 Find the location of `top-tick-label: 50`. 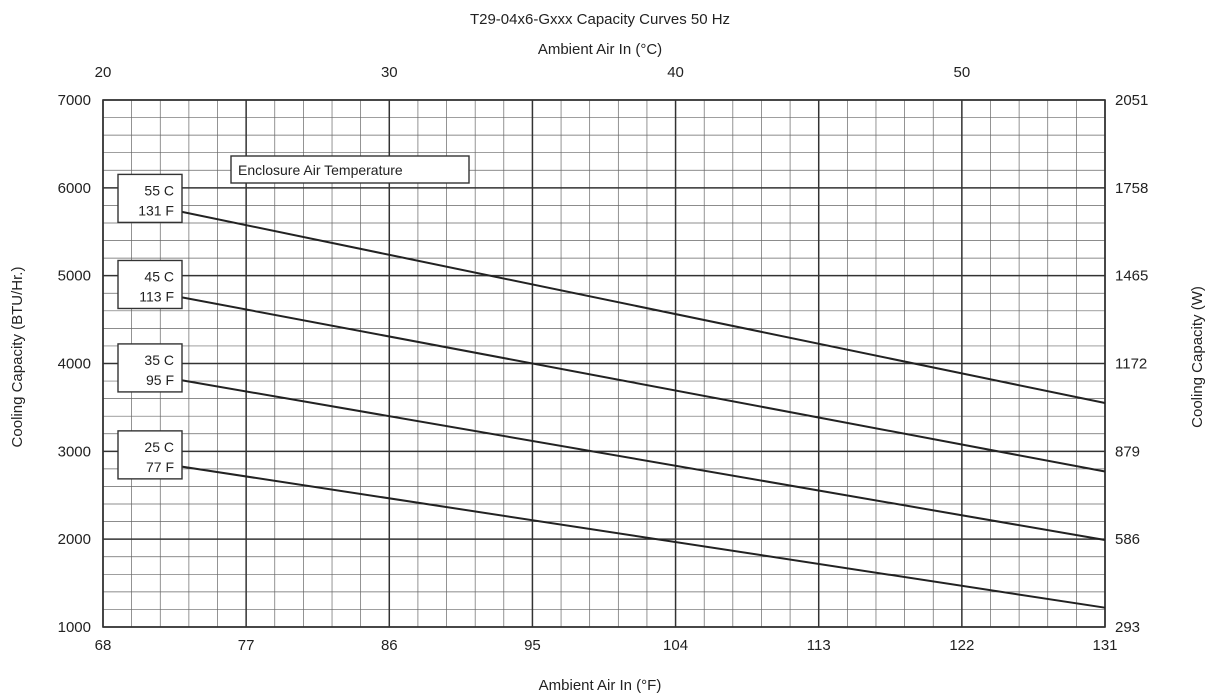

top-tick-label: 50 is located at coordinates (962, 72).